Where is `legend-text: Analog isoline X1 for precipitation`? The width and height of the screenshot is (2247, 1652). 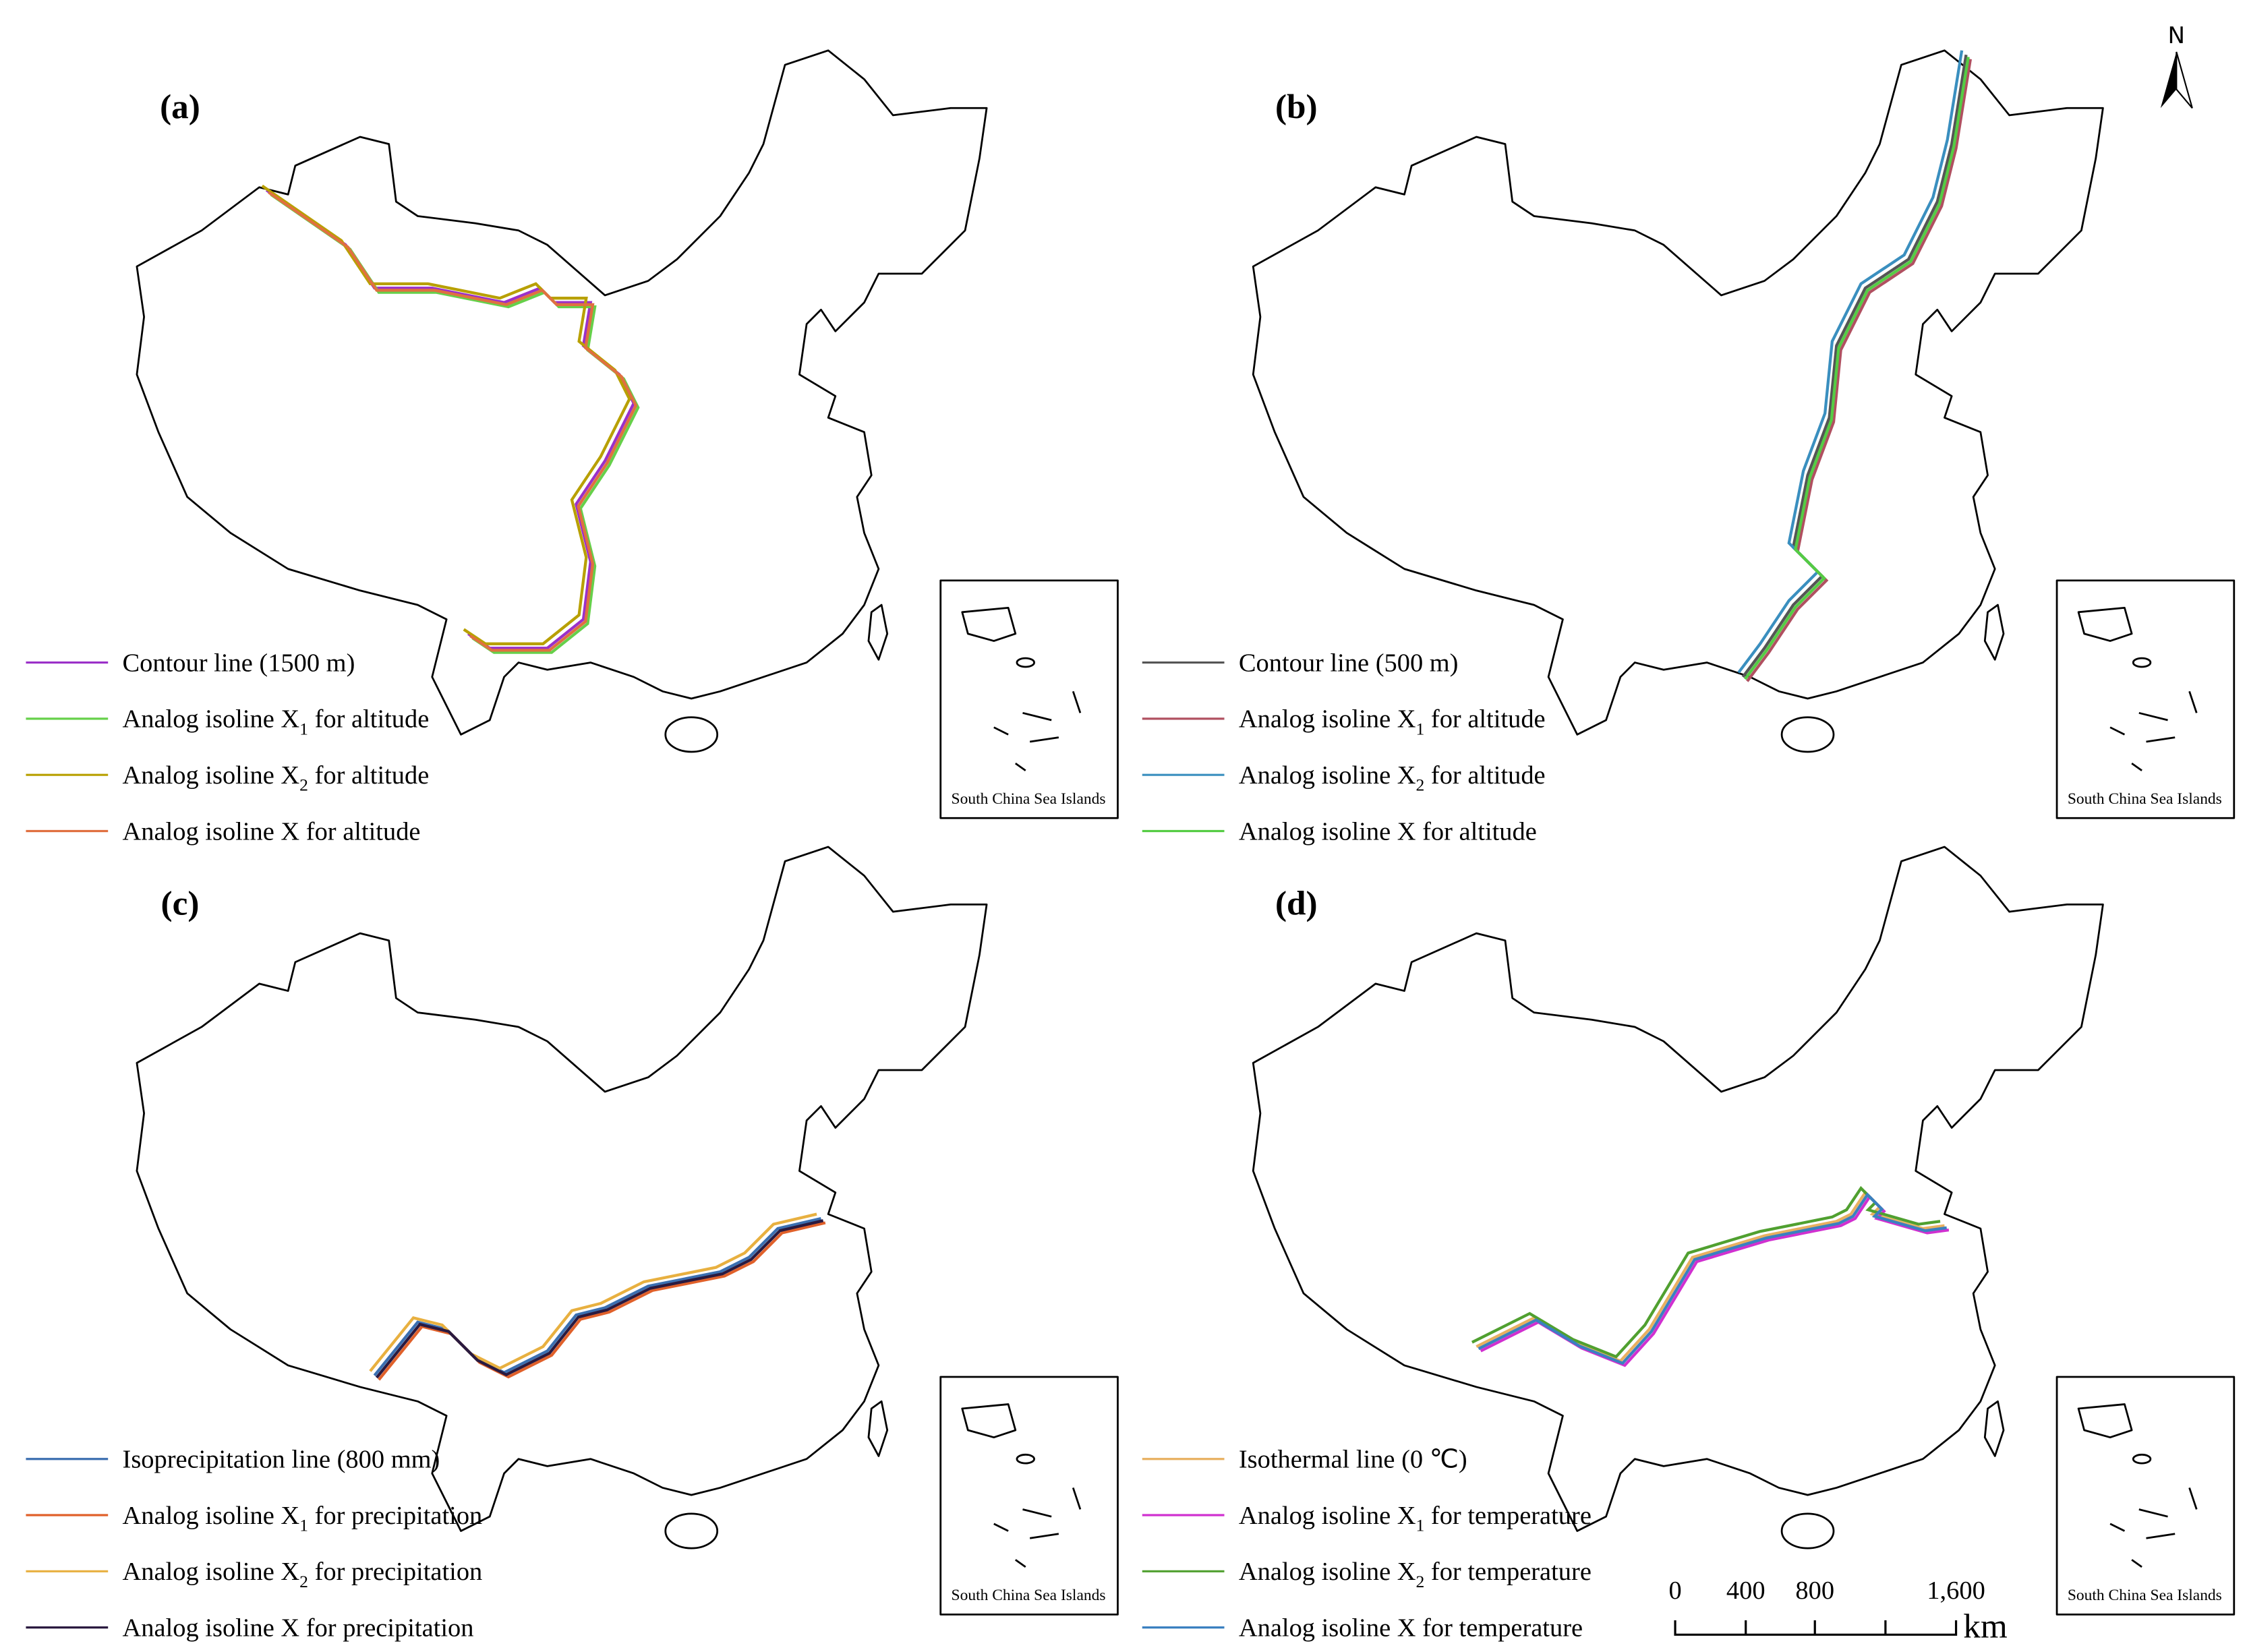 legend-text: Analog isoline X1 for precipitation is located at coordinates (303, 1518).